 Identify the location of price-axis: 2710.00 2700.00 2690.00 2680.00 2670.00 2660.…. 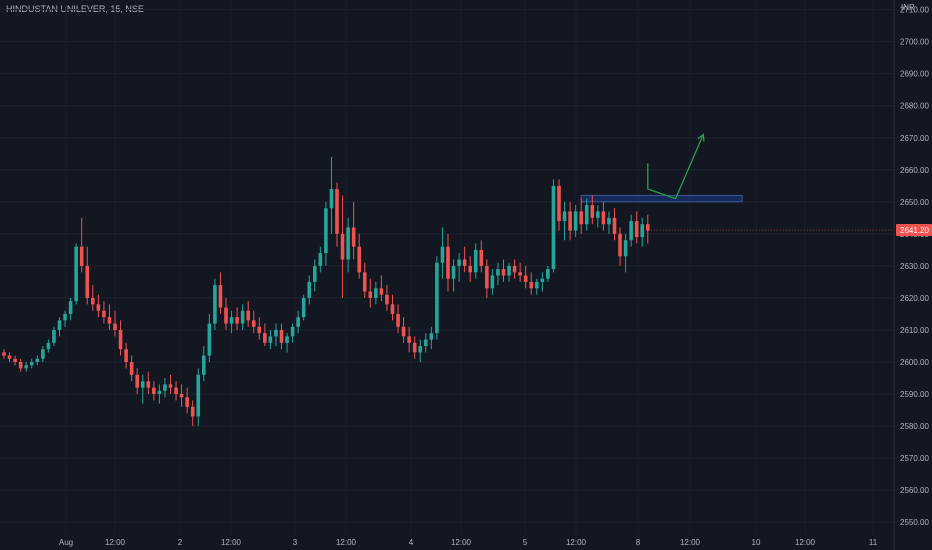
(914, 267).